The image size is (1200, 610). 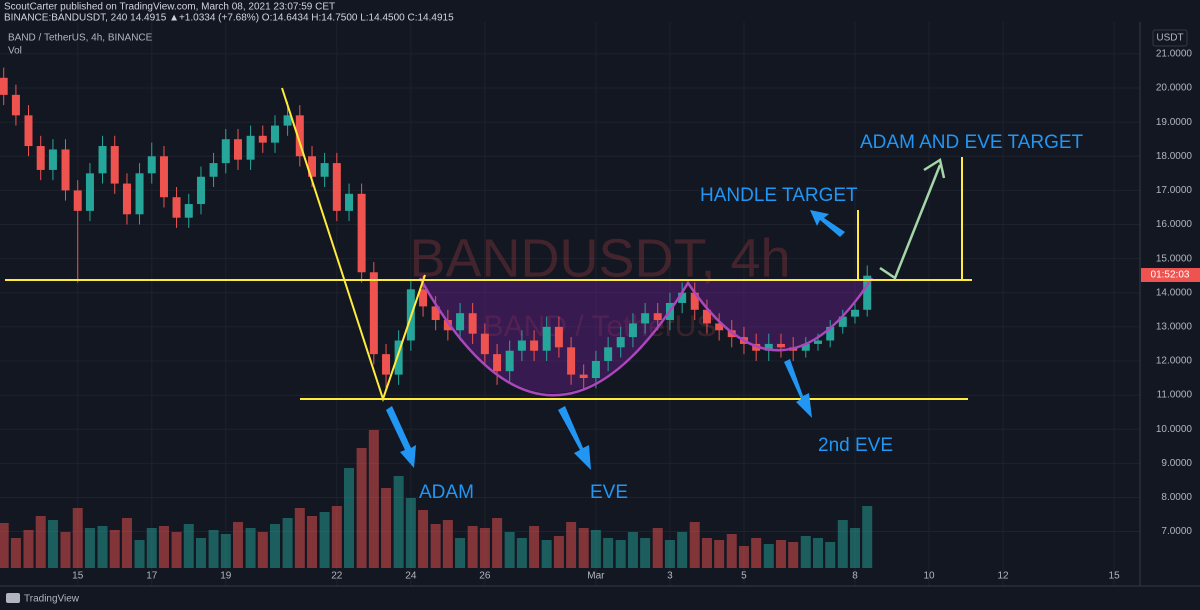 I want to click on y-tick-label: 12.0000, so click(x=1174, y=361).